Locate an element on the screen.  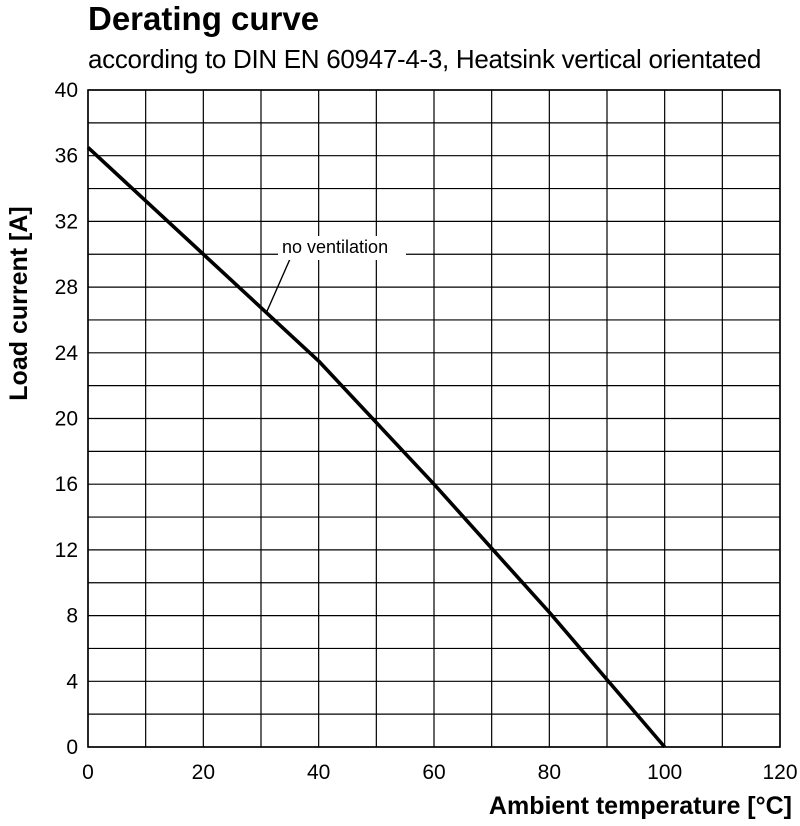
y-tick-label: 28 is located at coordinates (66, 287).